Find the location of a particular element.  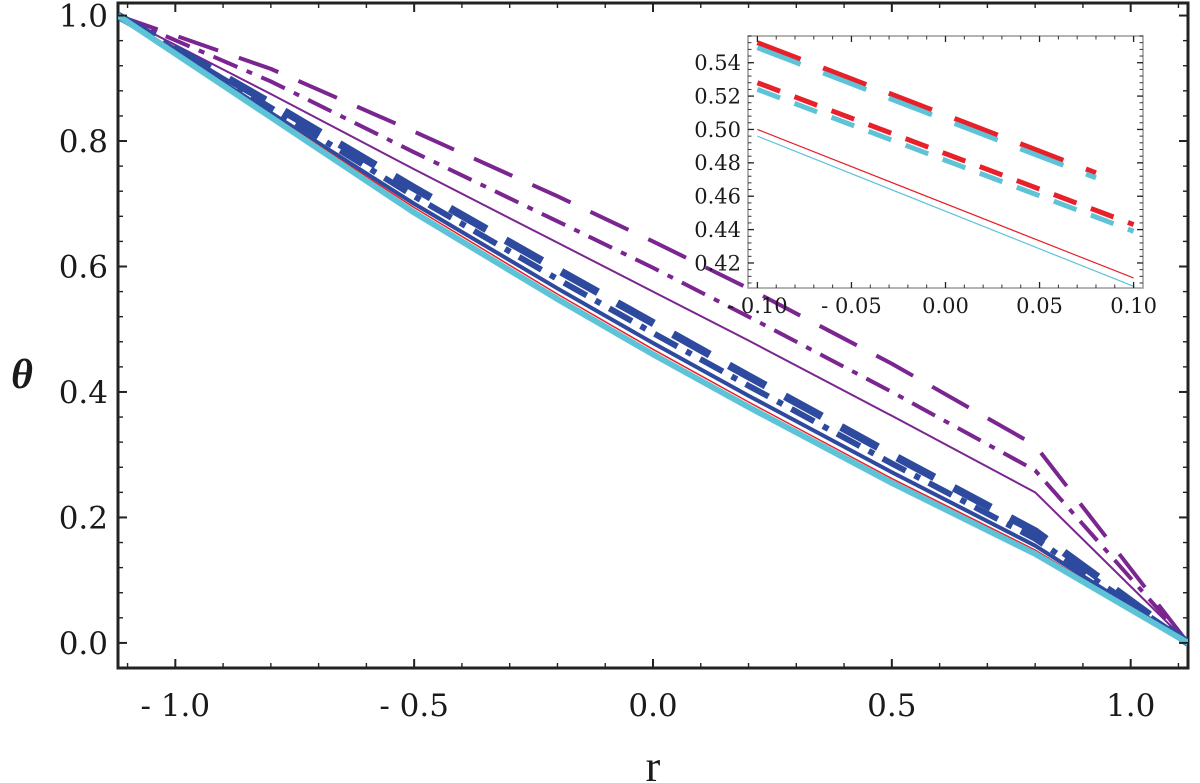

inset-x-tick-label: - 0.05 is located at coordinates (851, 306).